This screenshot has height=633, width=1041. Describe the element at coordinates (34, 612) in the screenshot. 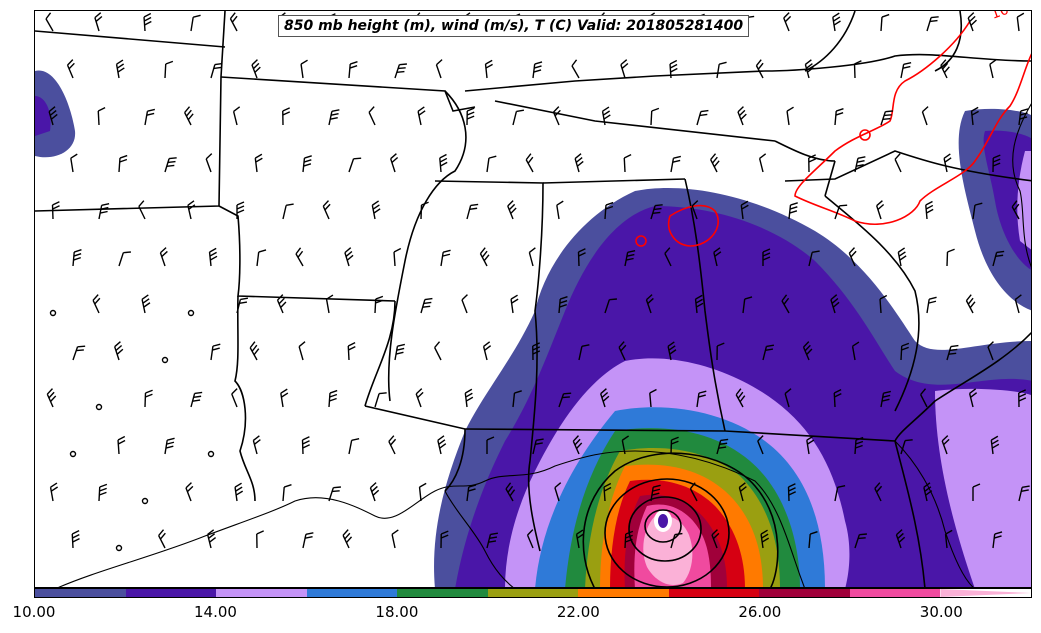

I see `colorbar-tick-label: 10.00` at that location.